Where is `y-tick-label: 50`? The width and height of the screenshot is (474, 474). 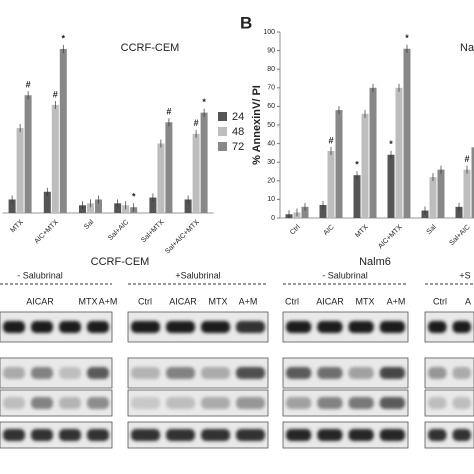 y-tick-label: 50 is located at coordinates (271, 125).